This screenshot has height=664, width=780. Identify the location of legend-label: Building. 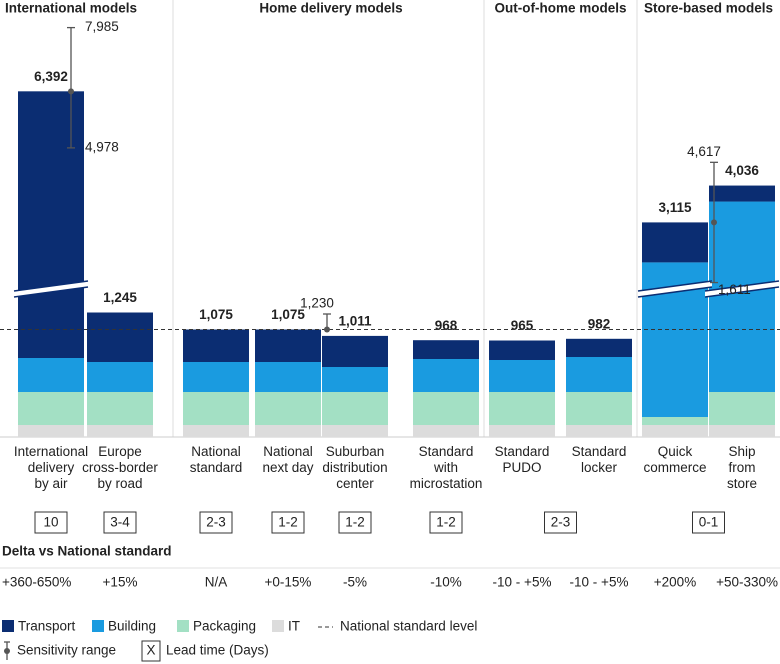
(132, 626).